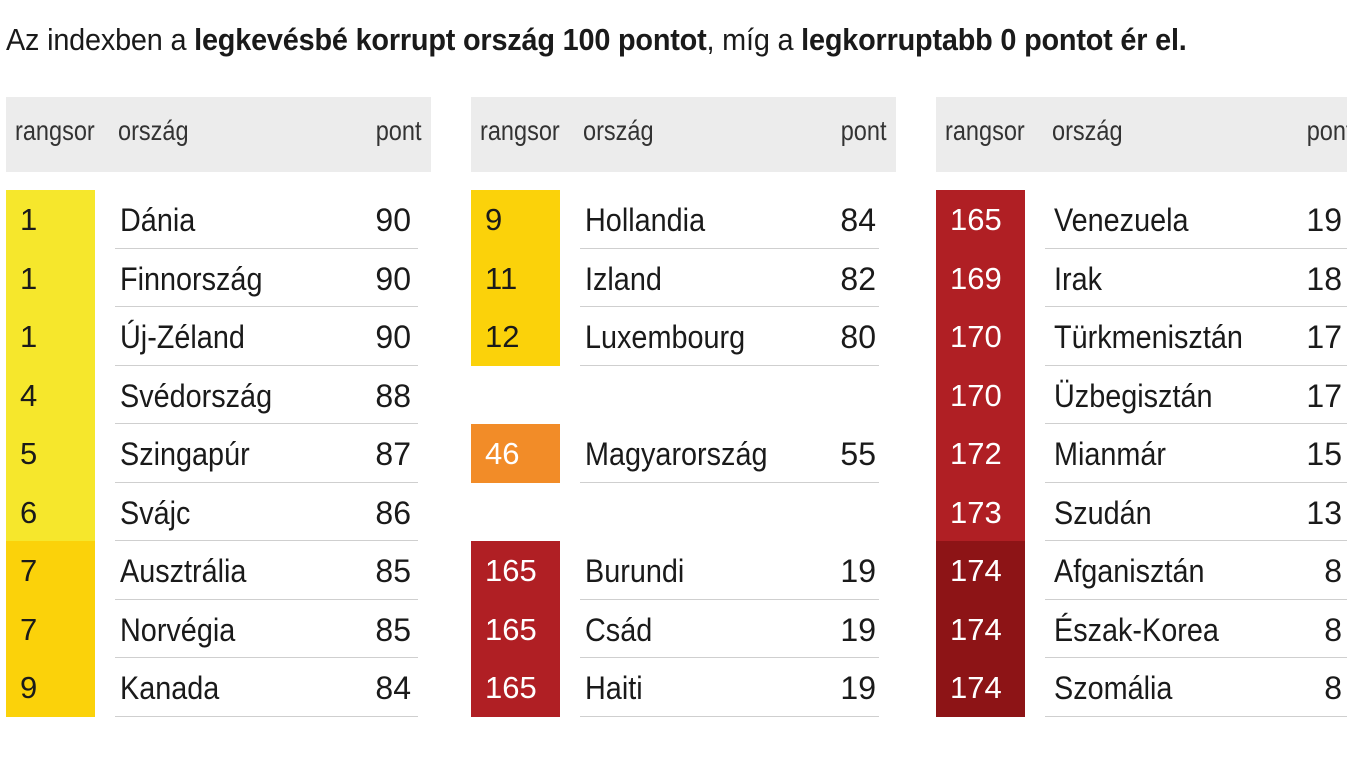 This screenshot has width=1347, height=758. What do you see at coordinates (218, 219) in the screenshot?
I see `table-row: 1 Dánia 90` at bounding box center [218, 219].